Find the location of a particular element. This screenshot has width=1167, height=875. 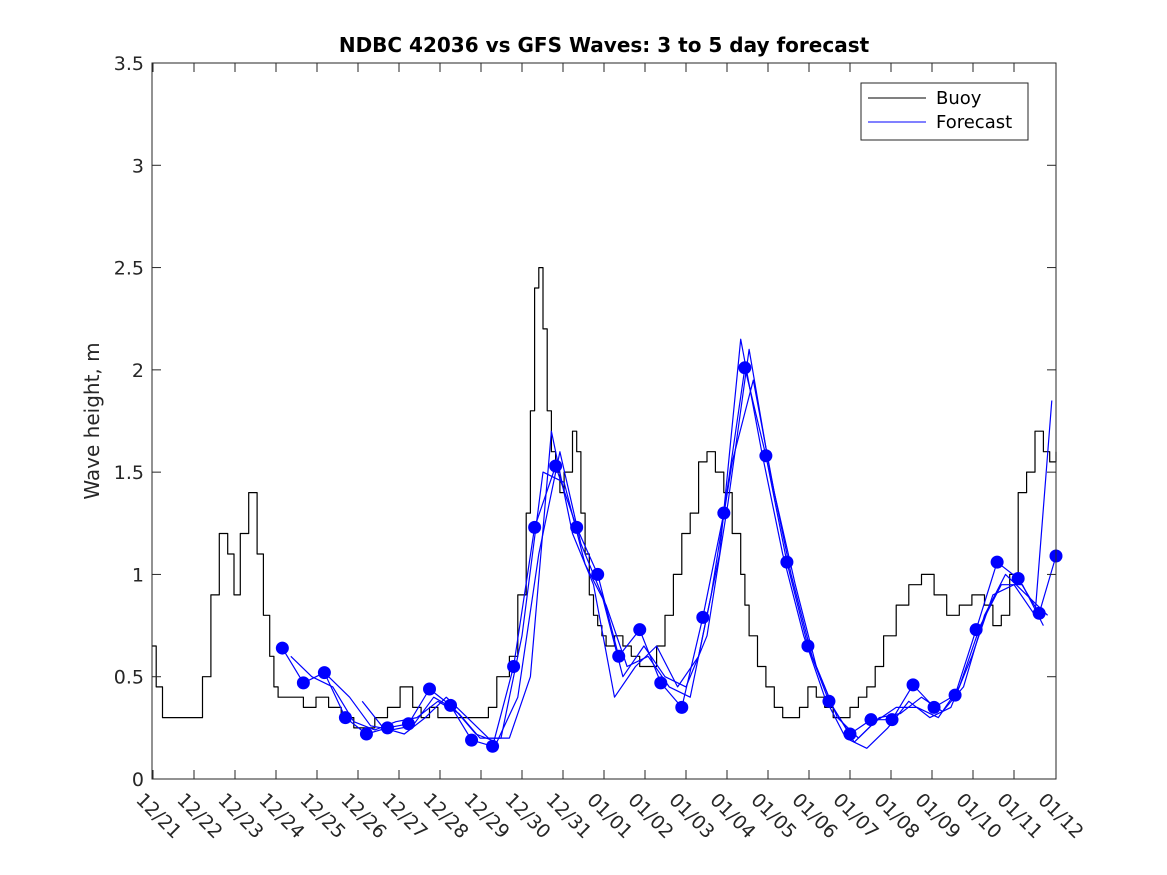

y-tick-label: 0 is located at coordinates (138, 780).